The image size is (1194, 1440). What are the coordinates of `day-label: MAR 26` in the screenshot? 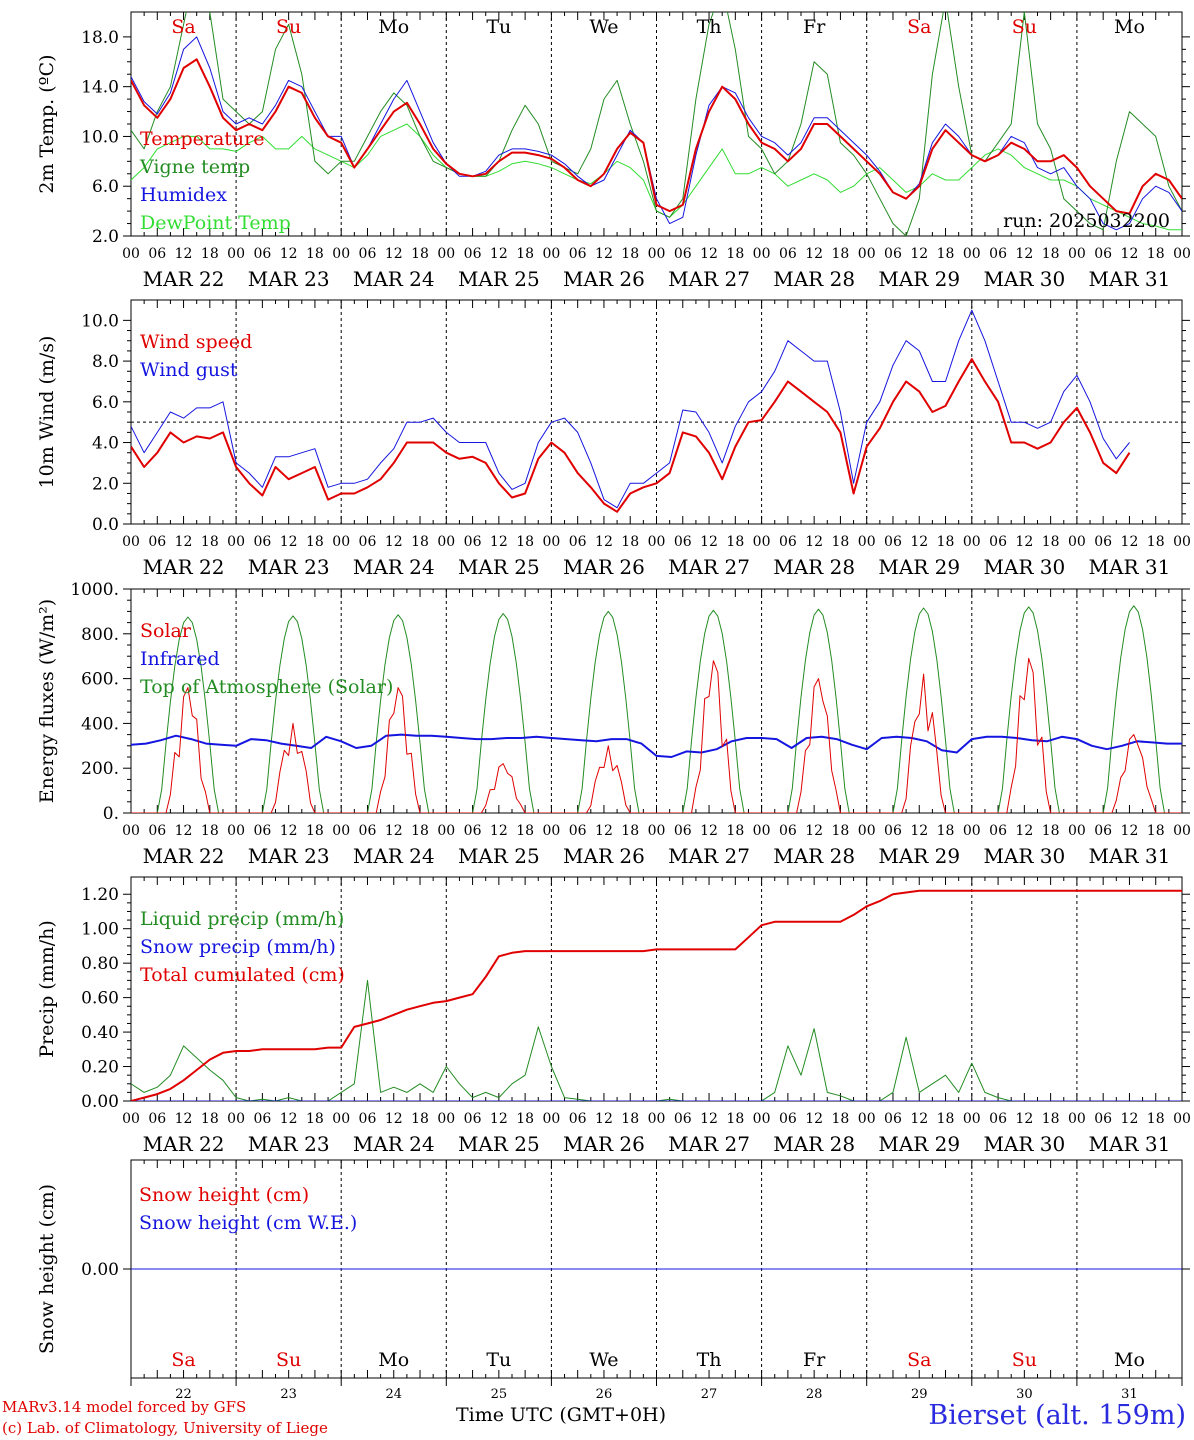 It's located at (604, 279).